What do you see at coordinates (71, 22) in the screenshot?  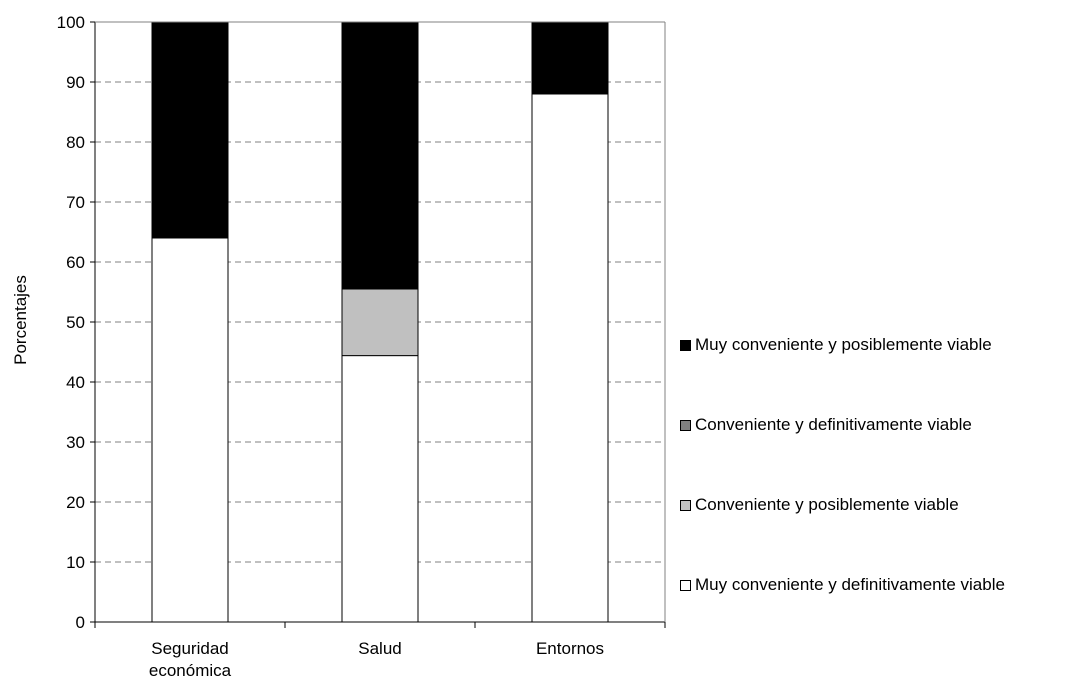 I see `y-tick-label: 100` at bounding box center [71, 22].